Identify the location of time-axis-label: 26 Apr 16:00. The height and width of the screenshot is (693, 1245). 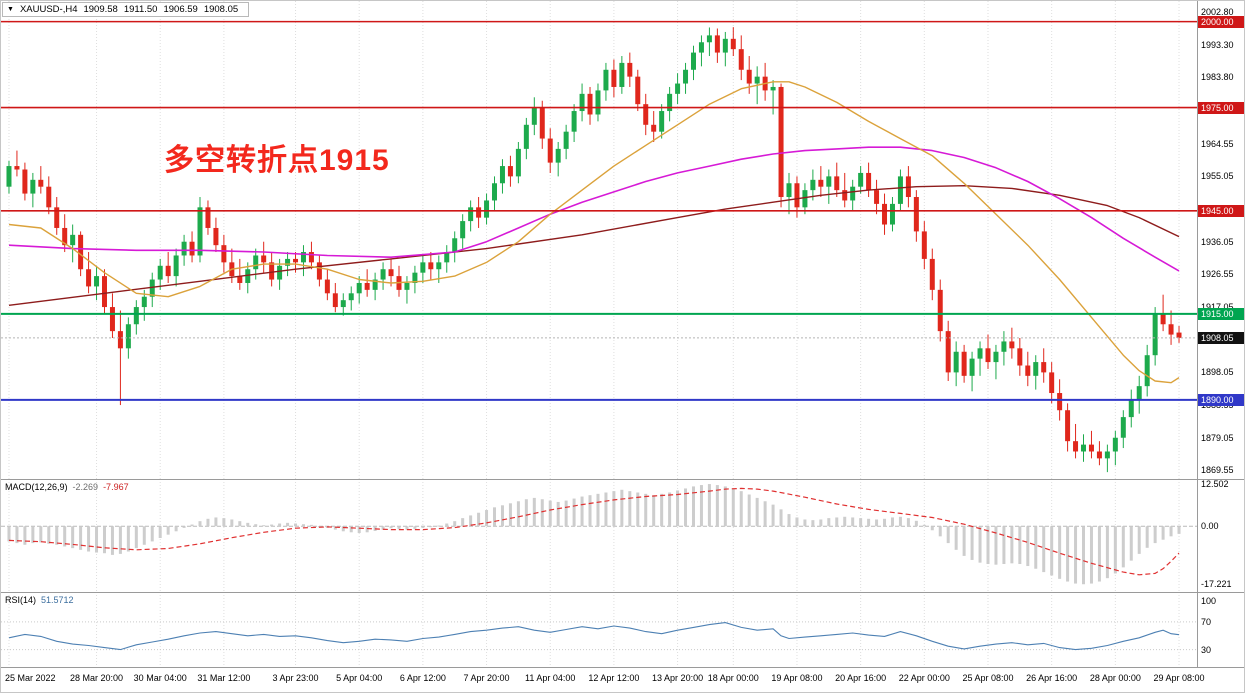
(1052, 678).